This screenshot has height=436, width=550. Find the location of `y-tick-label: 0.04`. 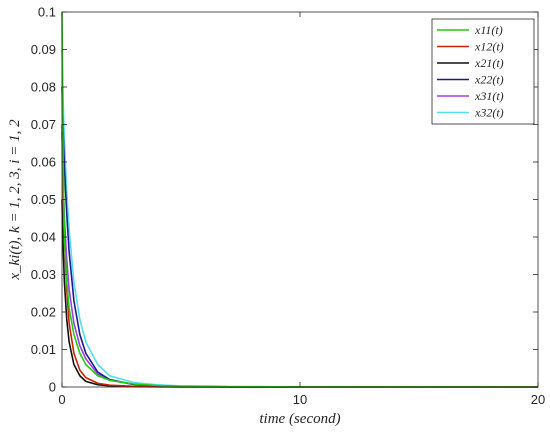

y-tick-label: 0.04 is located at coordinates (43, 237).